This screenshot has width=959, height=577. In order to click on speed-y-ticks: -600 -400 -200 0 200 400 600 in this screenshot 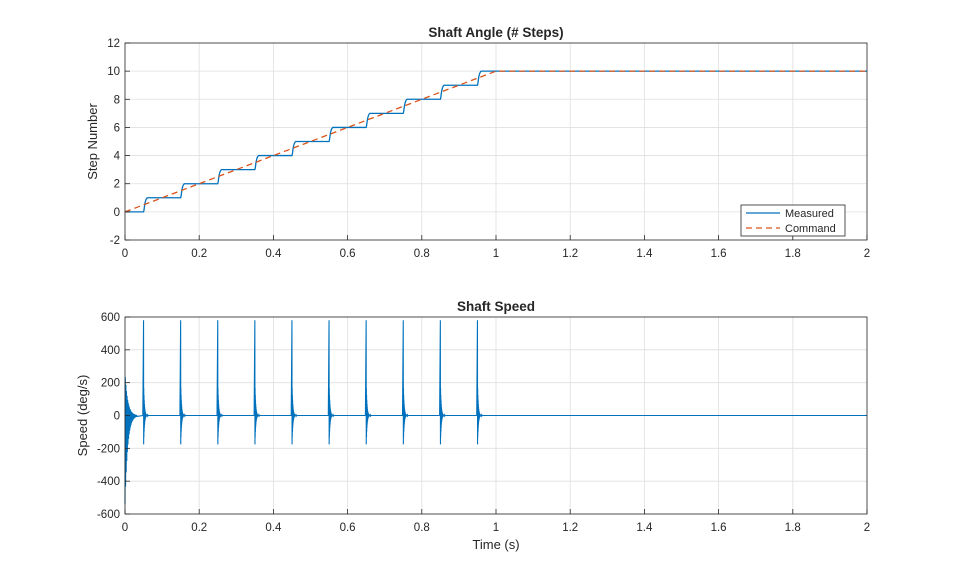, I will do `click(113, 416)`.